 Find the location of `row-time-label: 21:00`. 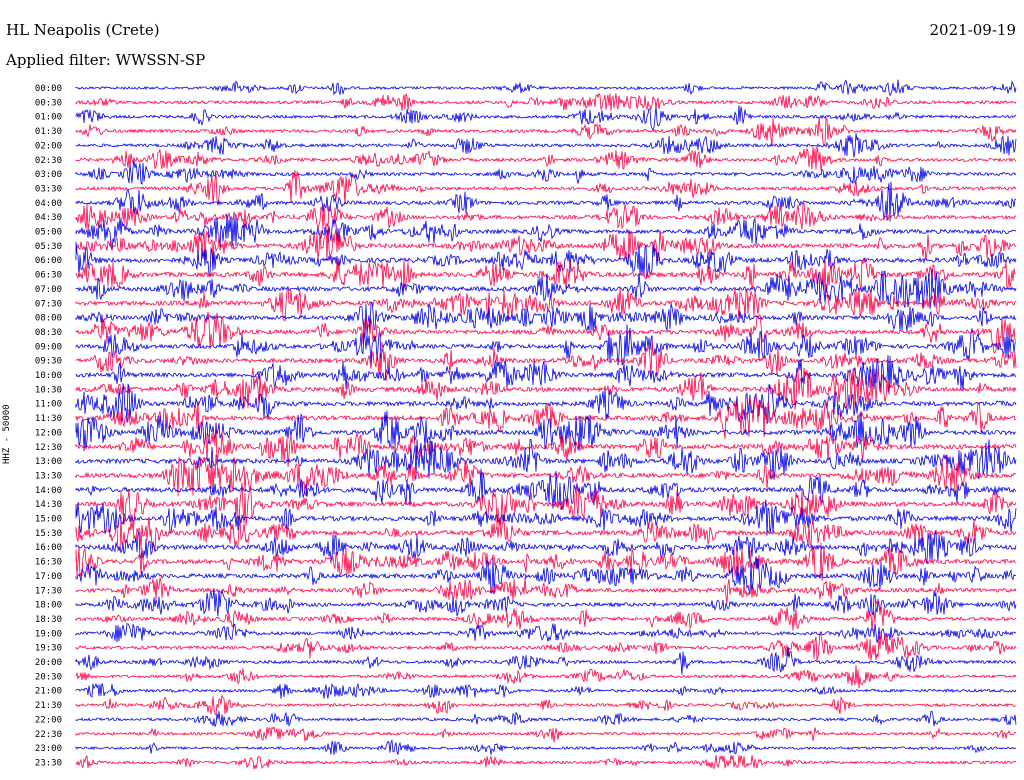

row-time-label: 21:00 is located at coordinates (48, 692).